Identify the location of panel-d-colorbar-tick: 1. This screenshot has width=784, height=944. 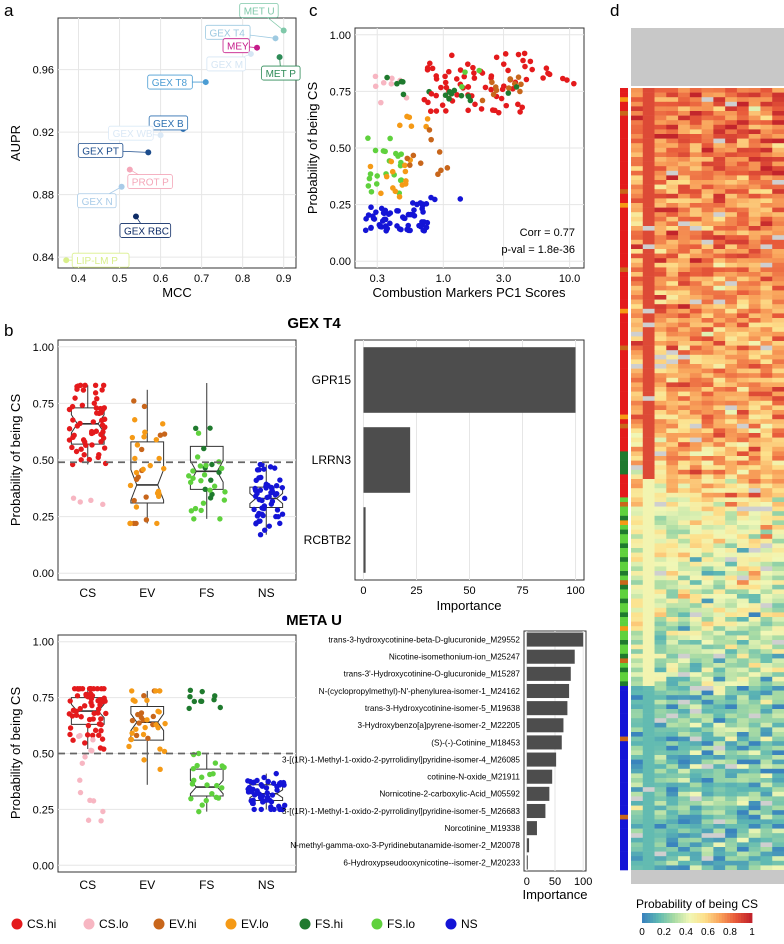
(752, 932).